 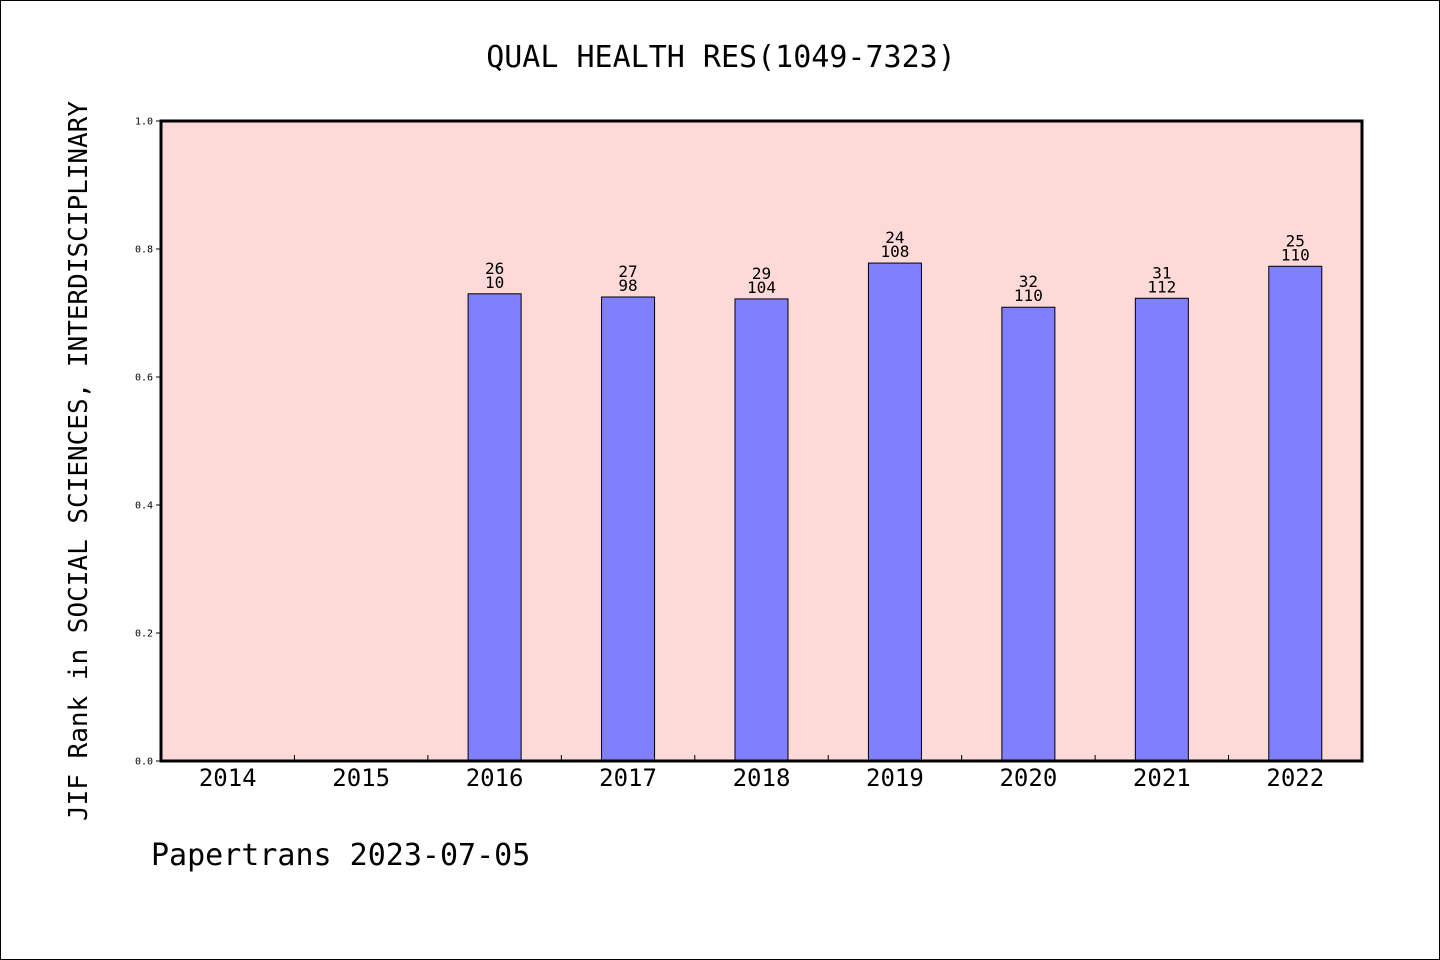 What do you see at coordinates (144, 378) in the screenshot?
I see `y-tick-label: 0.6` at bounding box center [144, 378].